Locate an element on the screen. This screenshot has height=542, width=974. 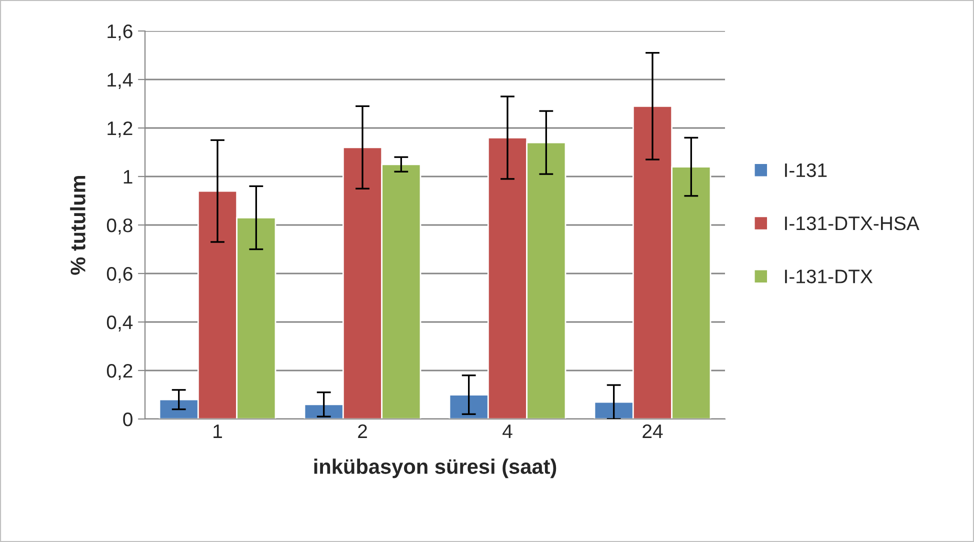
y-tick-label: 0,4 is located at coordinates (119, 323).